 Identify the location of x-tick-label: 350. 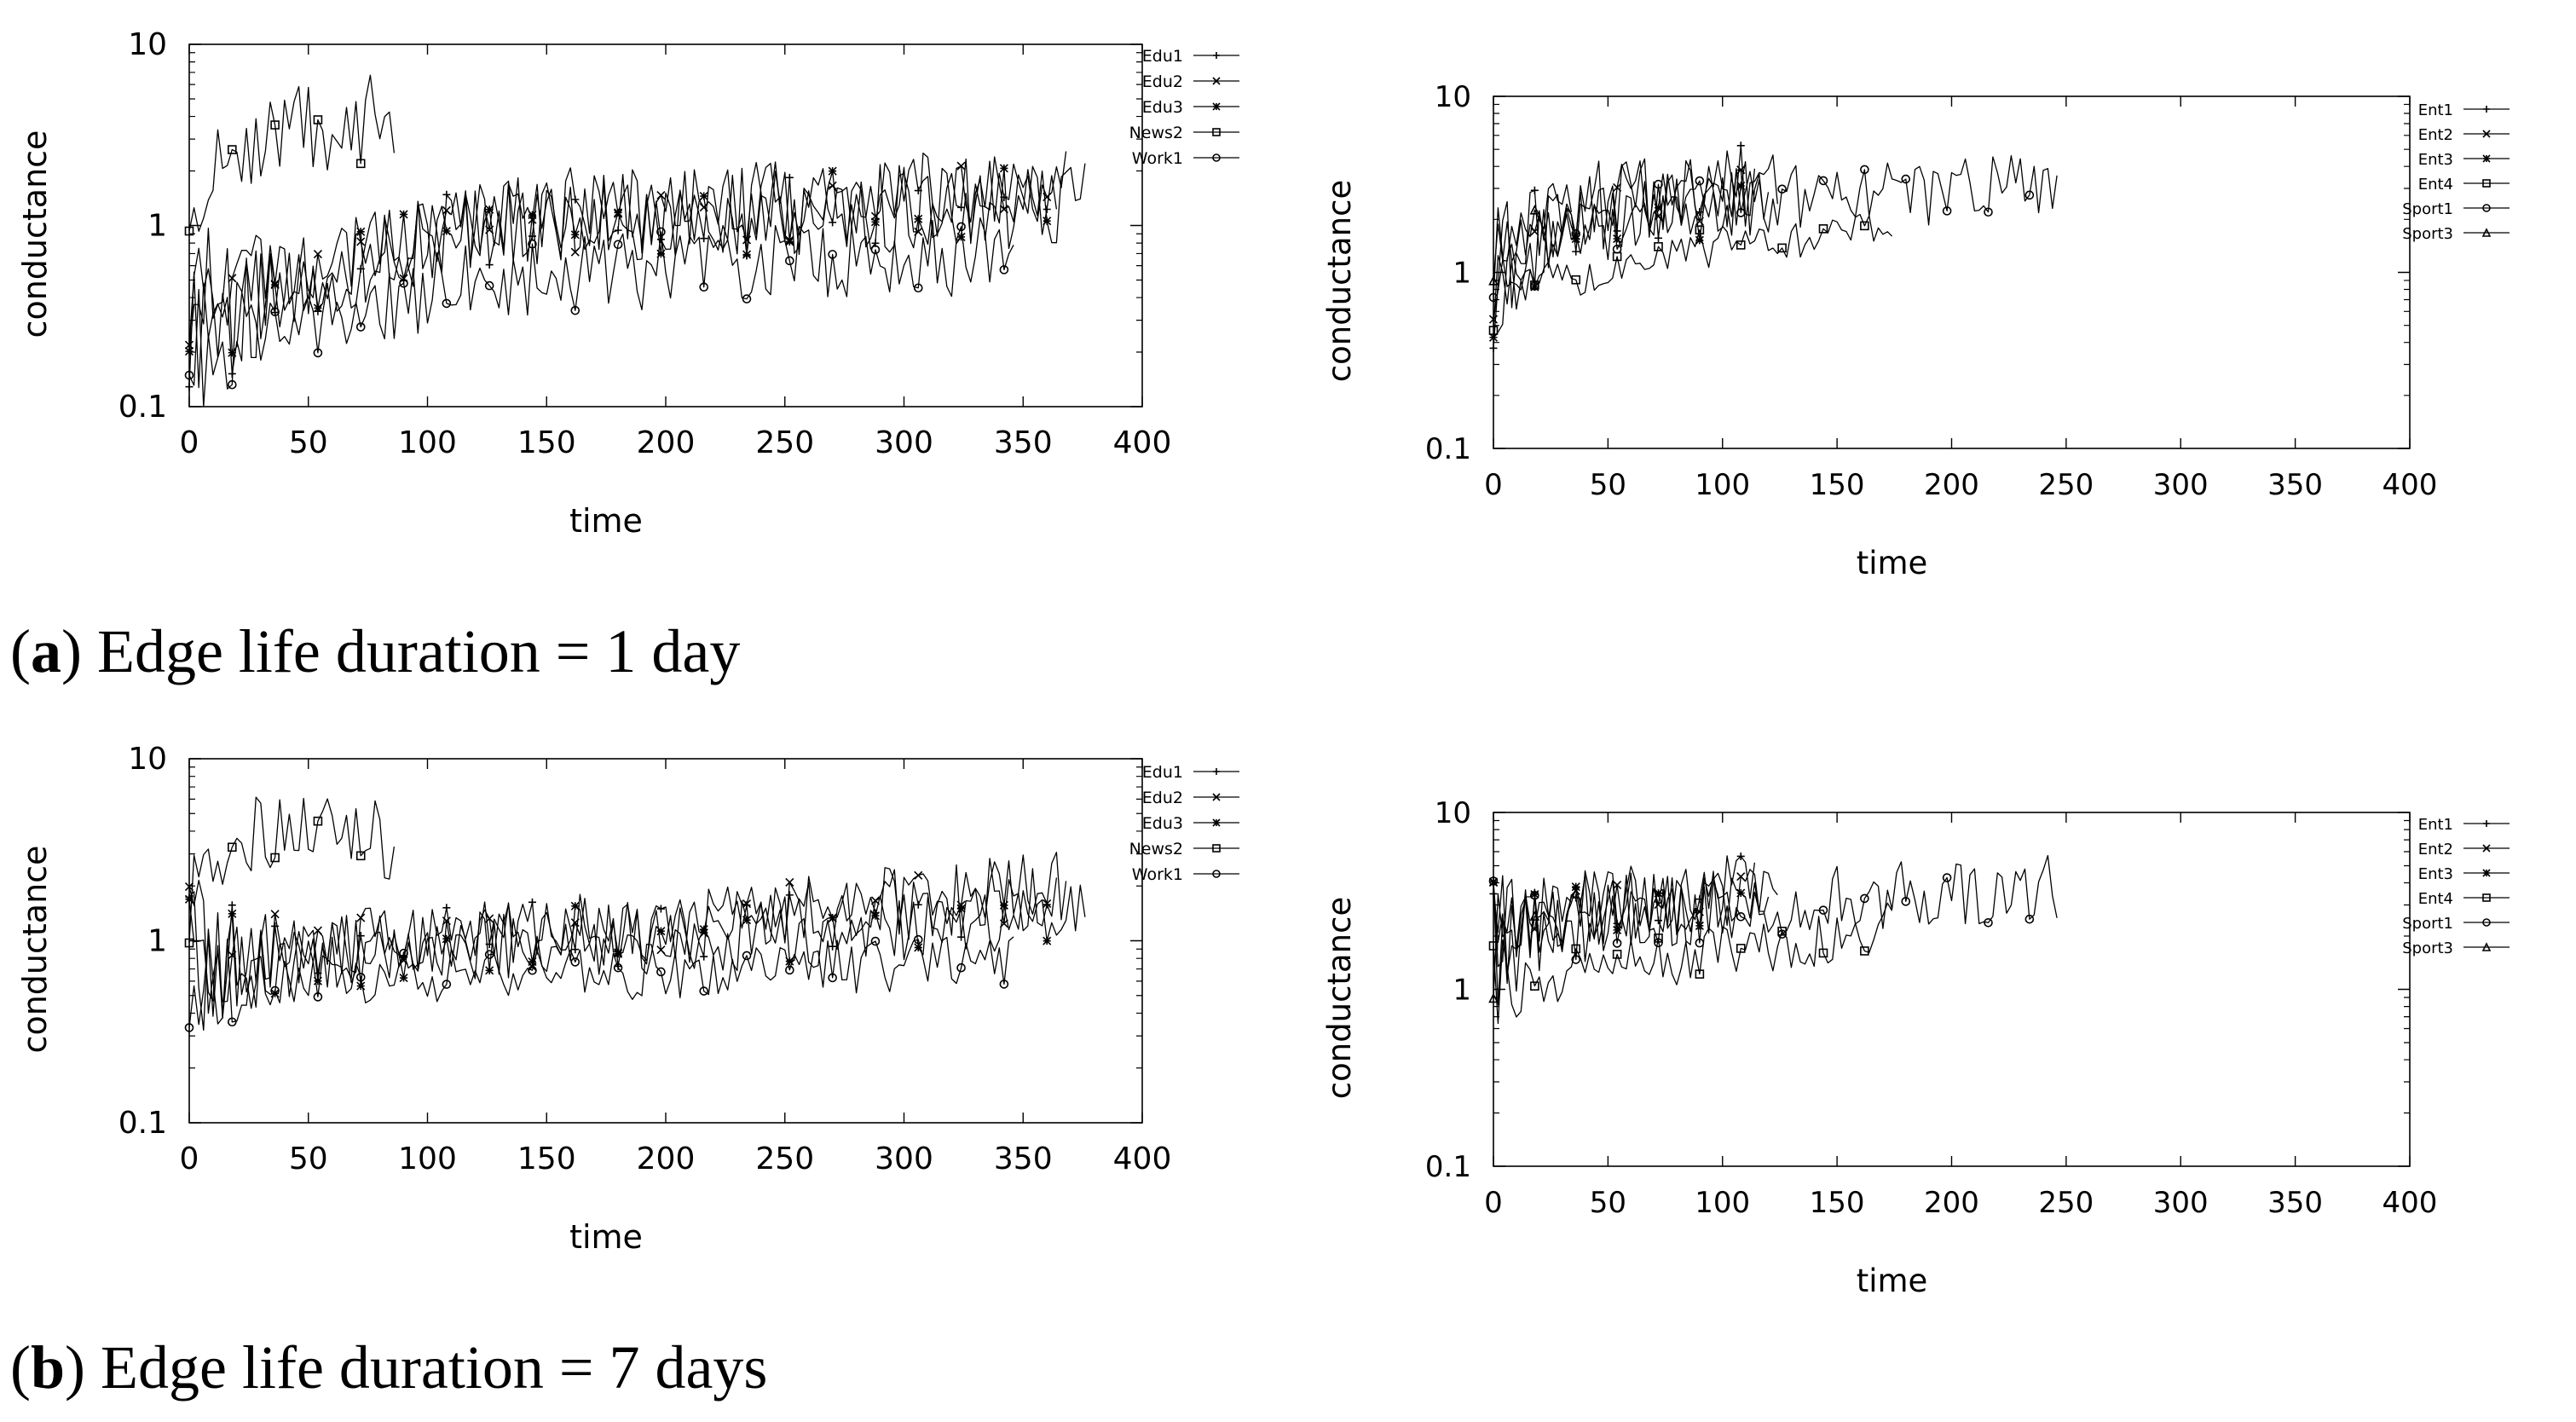
(1023, 443).